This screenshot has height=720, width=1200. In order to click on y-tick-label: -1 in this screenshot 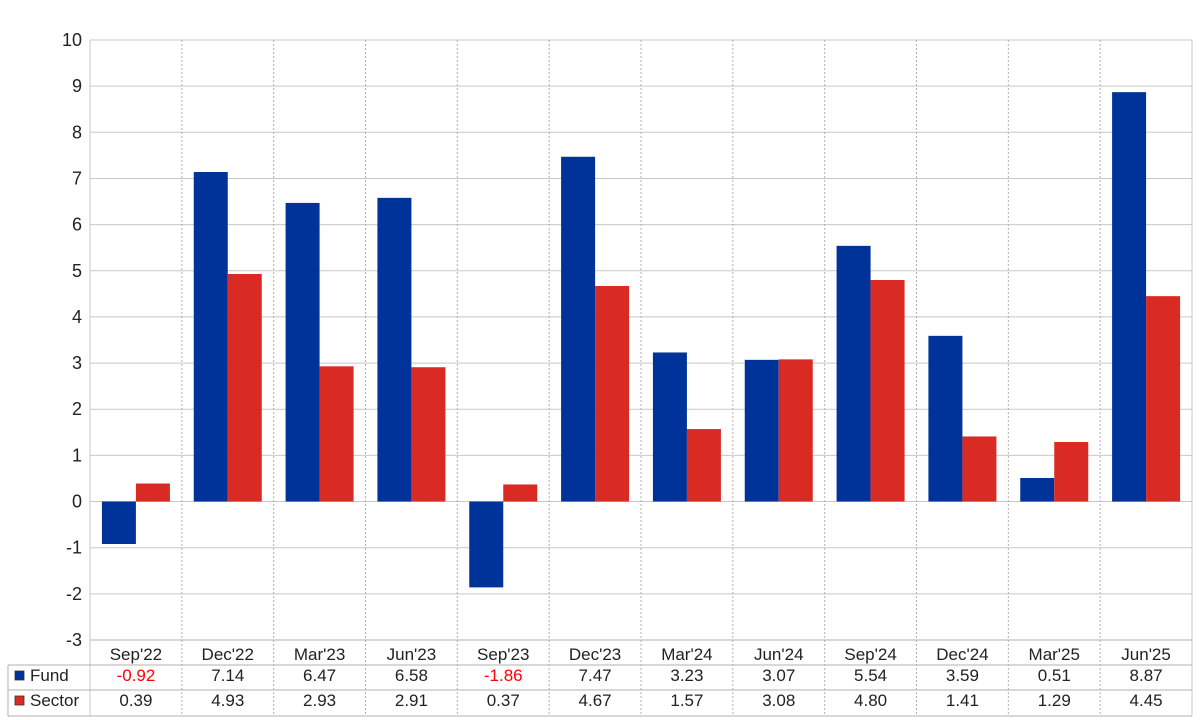, I will do `click(74, 548)`.